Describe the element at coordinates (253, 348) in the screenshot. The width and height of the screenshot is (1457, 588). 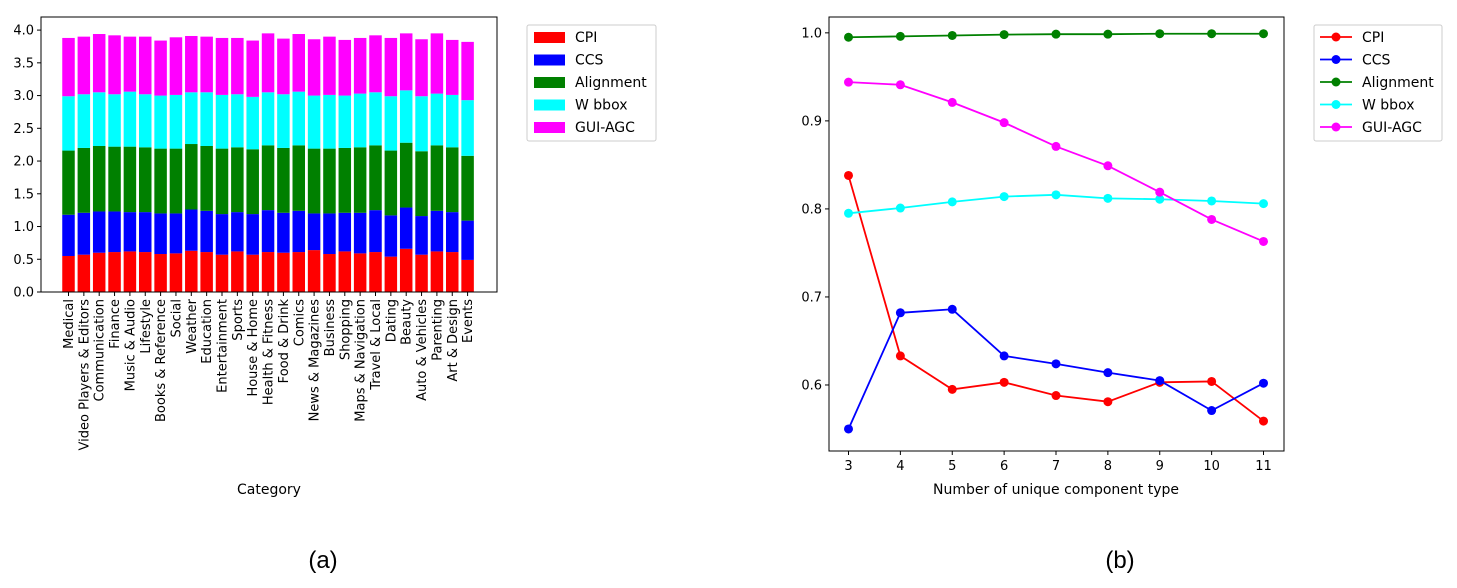
I see `x-tick-label-house-home: House & Home` at that location.